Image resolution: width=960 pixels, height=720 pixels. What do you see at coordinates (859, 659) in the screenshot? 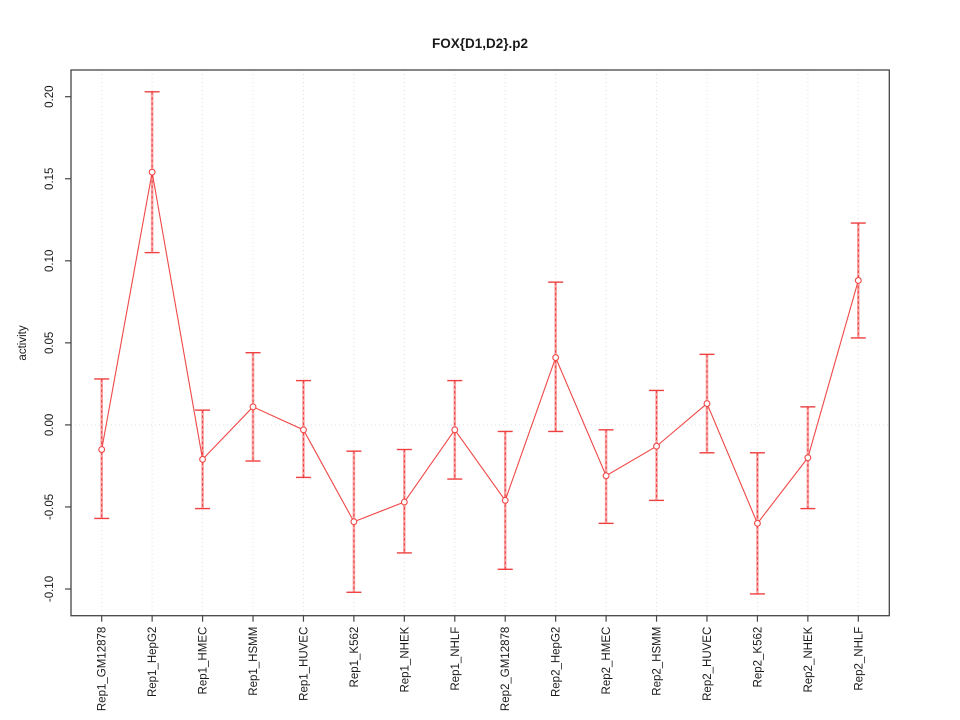
I see `x-tick-label: Rep2_NHLF` at bounding box center [859, 659].